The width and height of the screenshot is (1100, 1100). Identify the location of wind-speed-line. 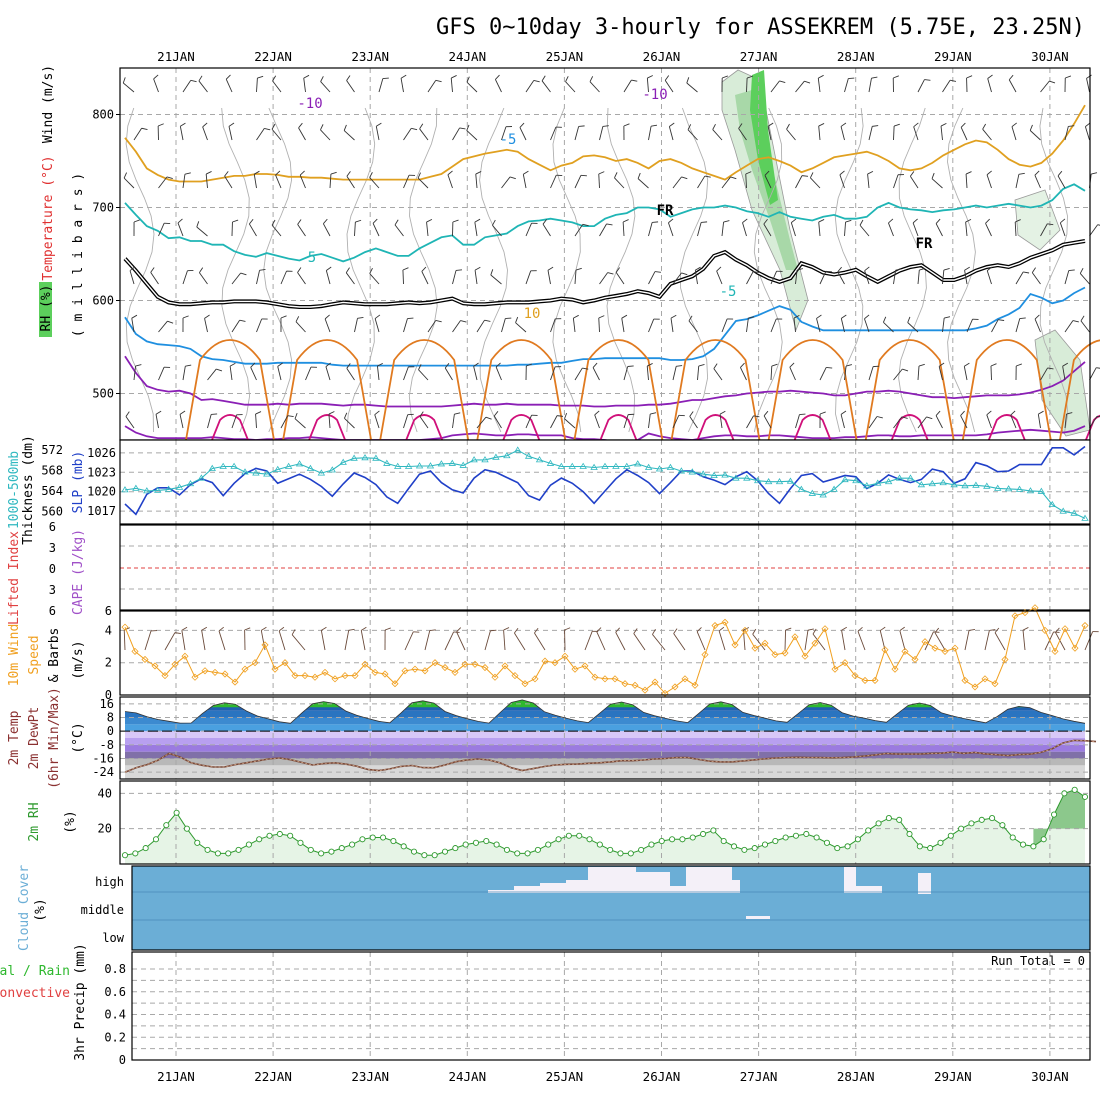
(605, 651).